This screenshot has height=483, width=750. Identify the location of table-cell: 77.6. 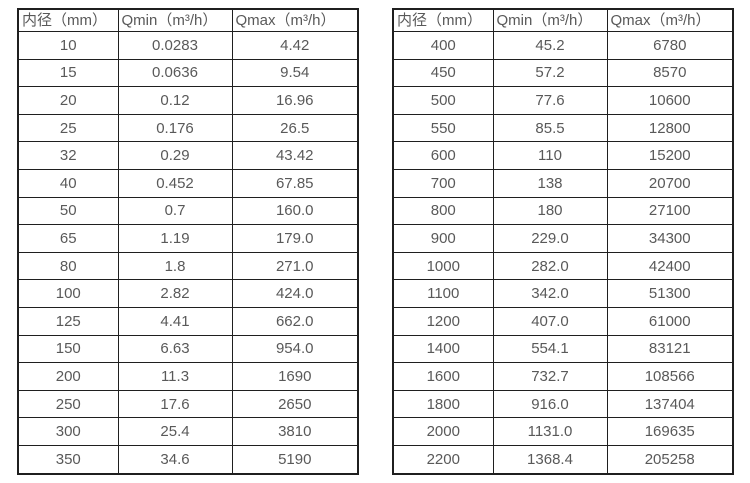
(550, 100).